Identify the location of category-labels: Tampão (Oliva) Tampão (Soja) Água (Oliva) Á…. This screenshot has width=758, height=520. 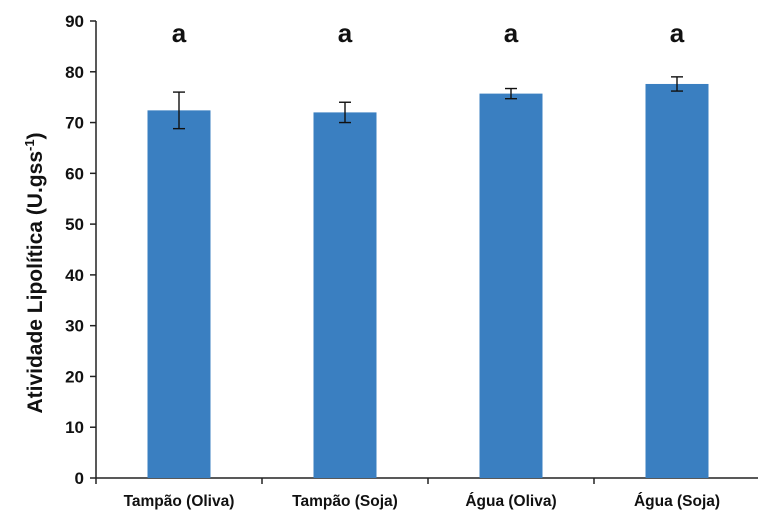
(422, 501).